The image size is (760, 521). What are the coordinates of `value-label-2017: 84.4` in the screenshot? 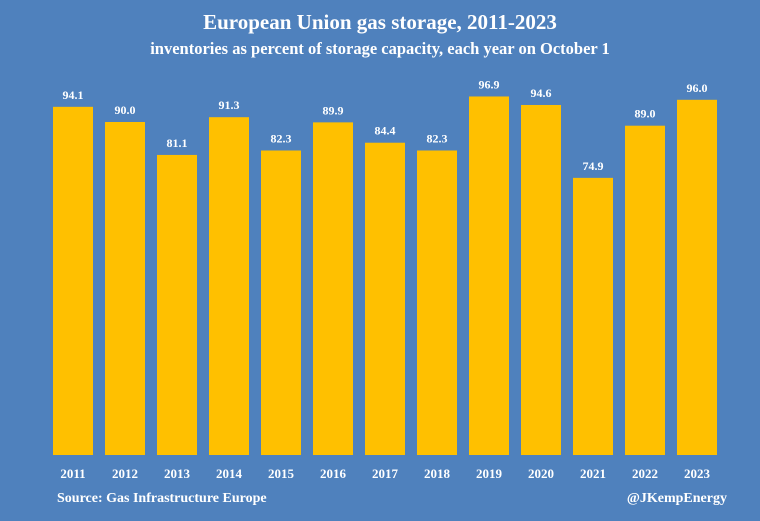 It's located at (385, 131).